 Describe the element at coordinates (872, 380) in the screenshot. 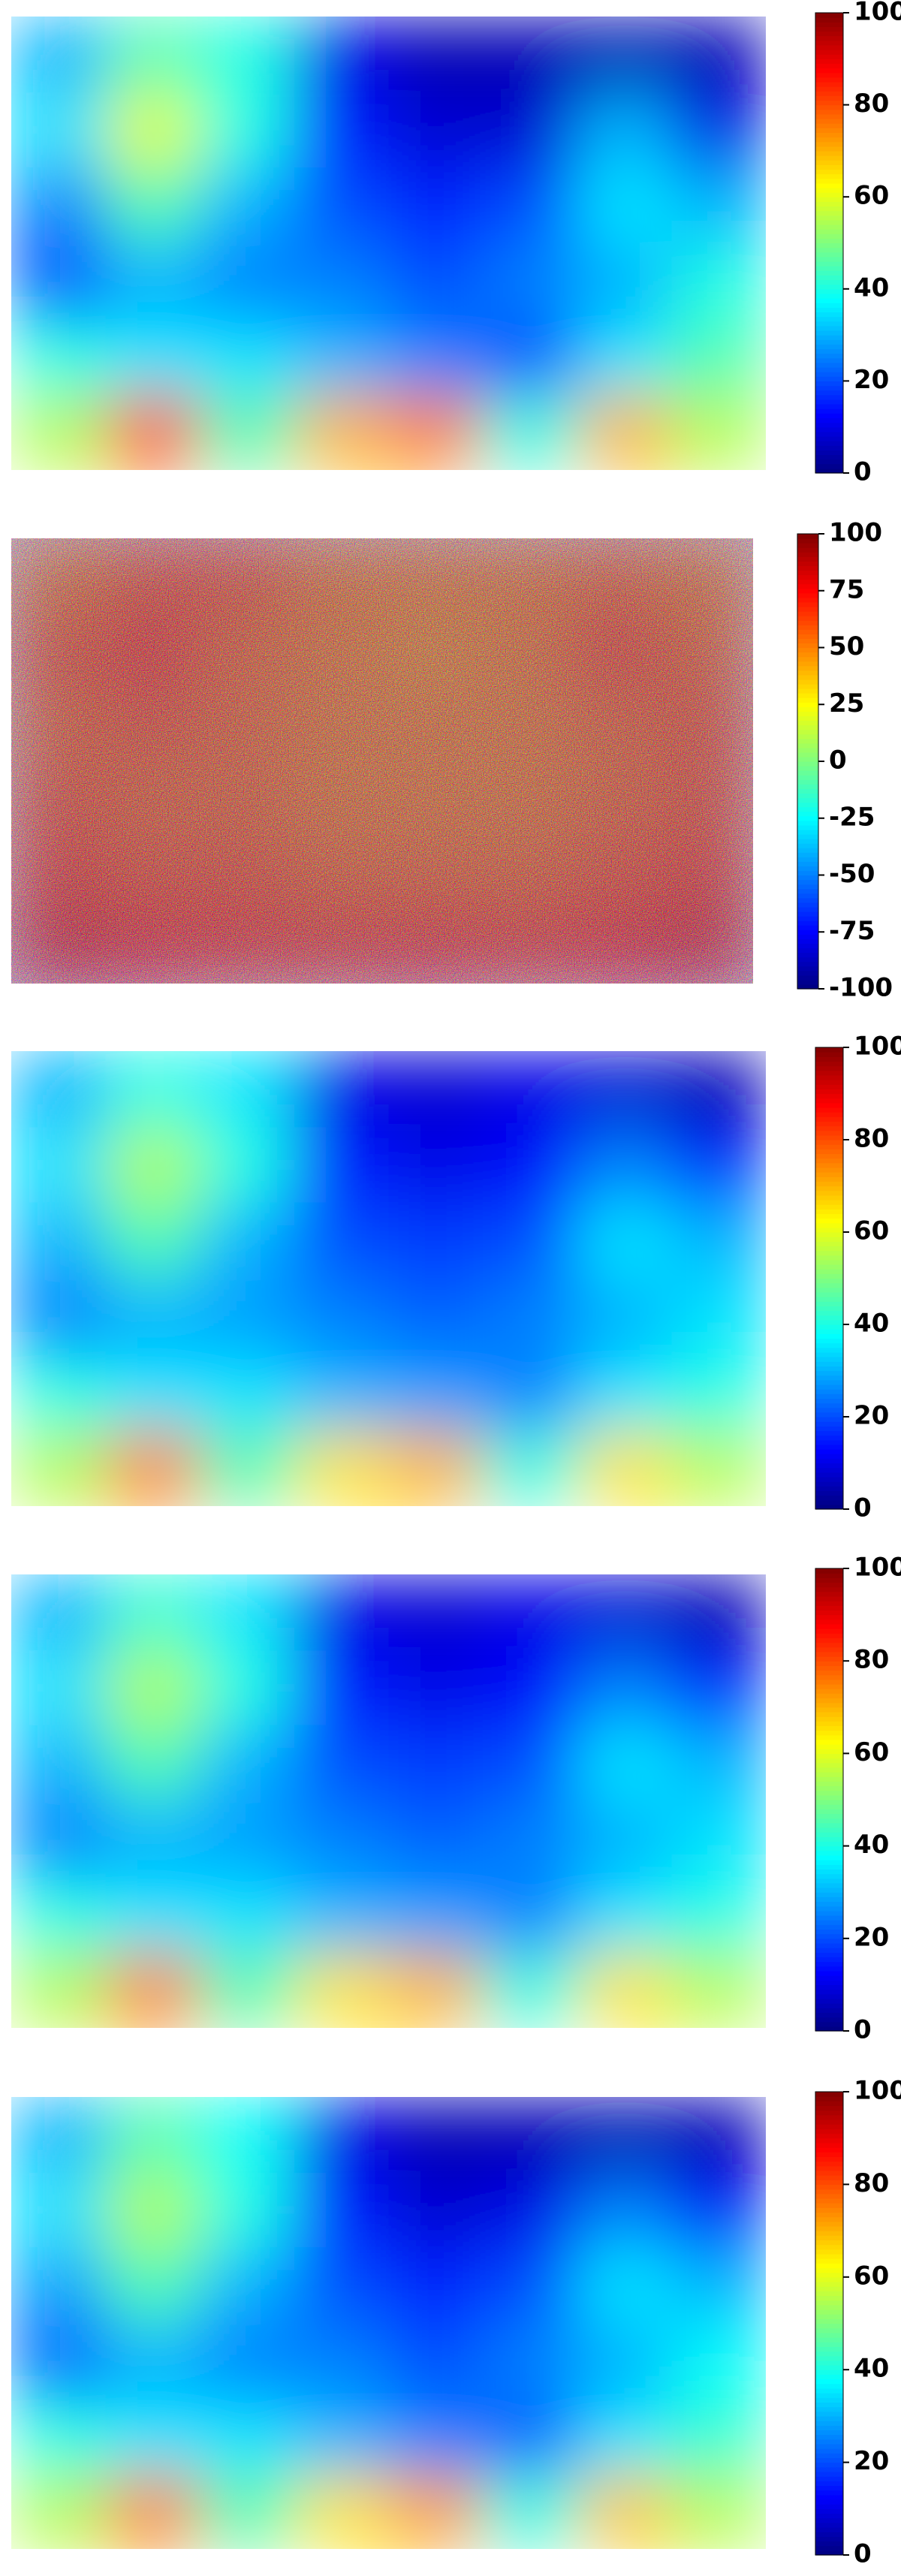

I see `colorbar-tick-label: 20` at that location.